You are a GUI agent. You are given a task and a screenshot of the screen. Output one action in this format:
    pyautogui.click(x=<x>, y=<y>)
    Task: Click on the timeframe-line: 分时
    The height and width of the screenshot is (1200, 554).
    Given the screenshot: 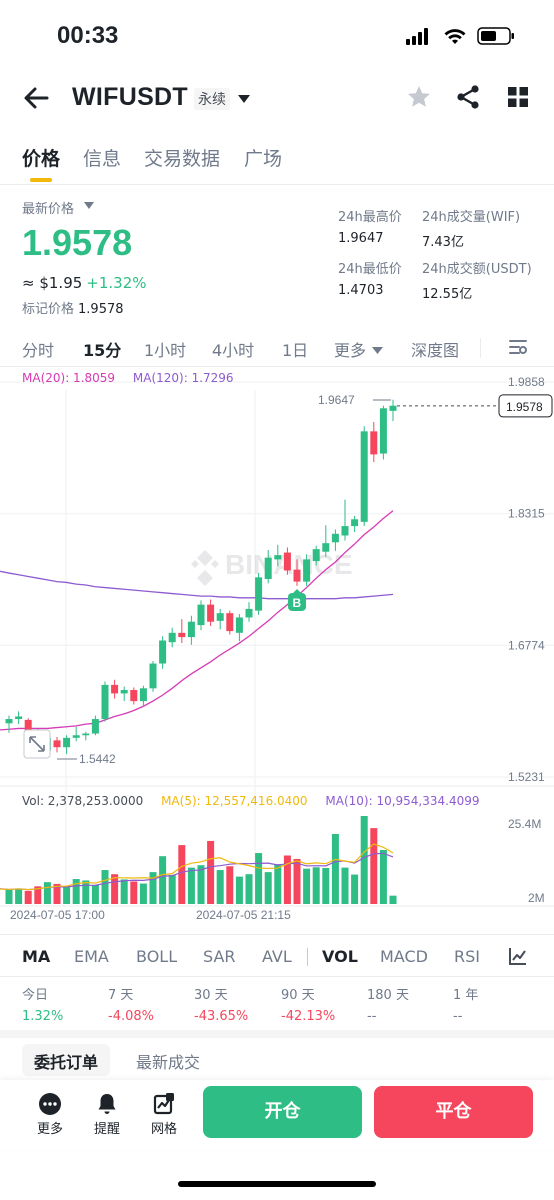 What is the action you would take?
    pyautogui.click(x=38, y=350)
    